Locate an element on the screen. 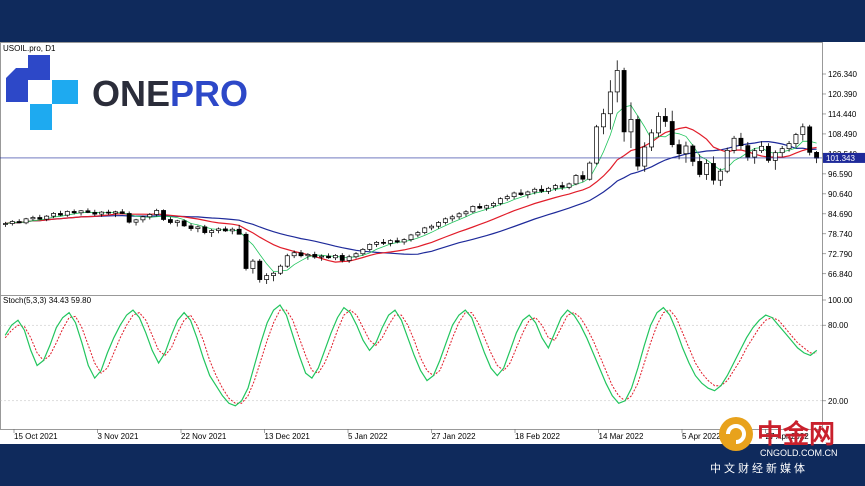 This screenshot has height=486, width=865. logo-square-light-icon is located at coordinates (65, 92).